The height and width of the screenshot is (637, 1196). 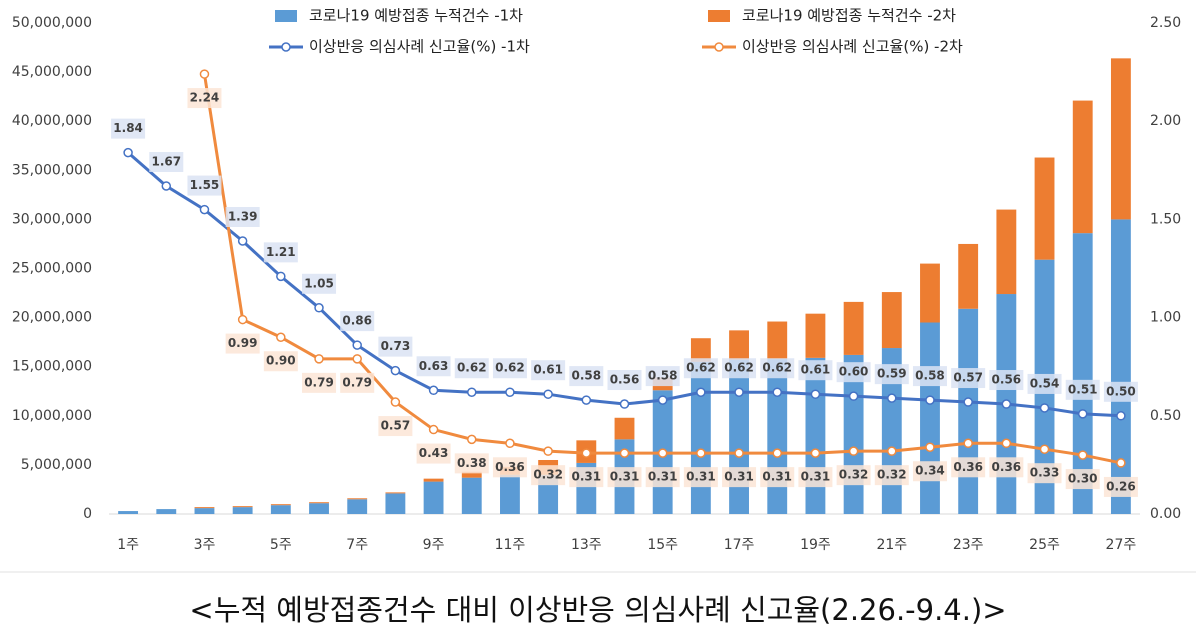 I want to click on data-label: 0.30, so click(x=1083, y=479).